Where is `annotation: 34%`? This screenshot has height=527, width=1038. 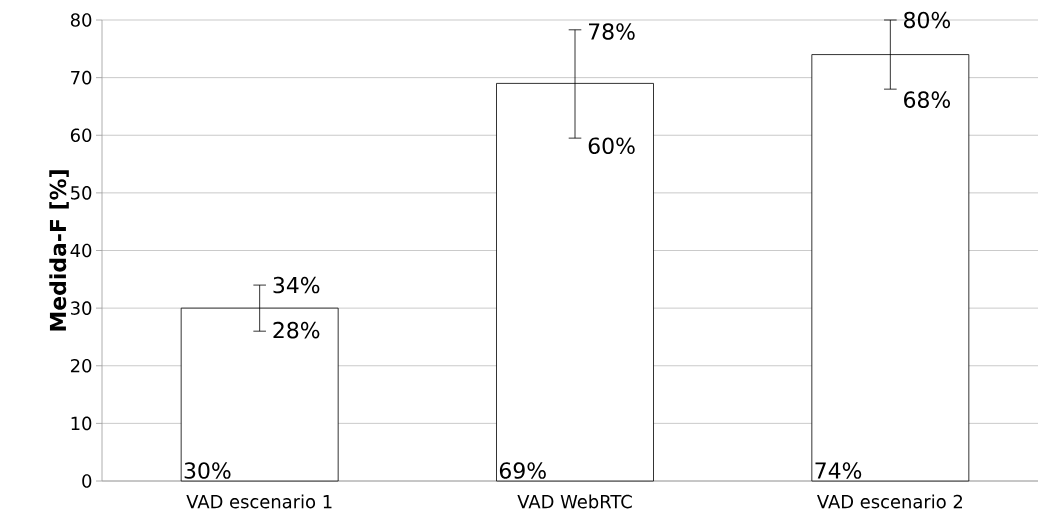
annotation: 34% is located at coordinates (296, 285).